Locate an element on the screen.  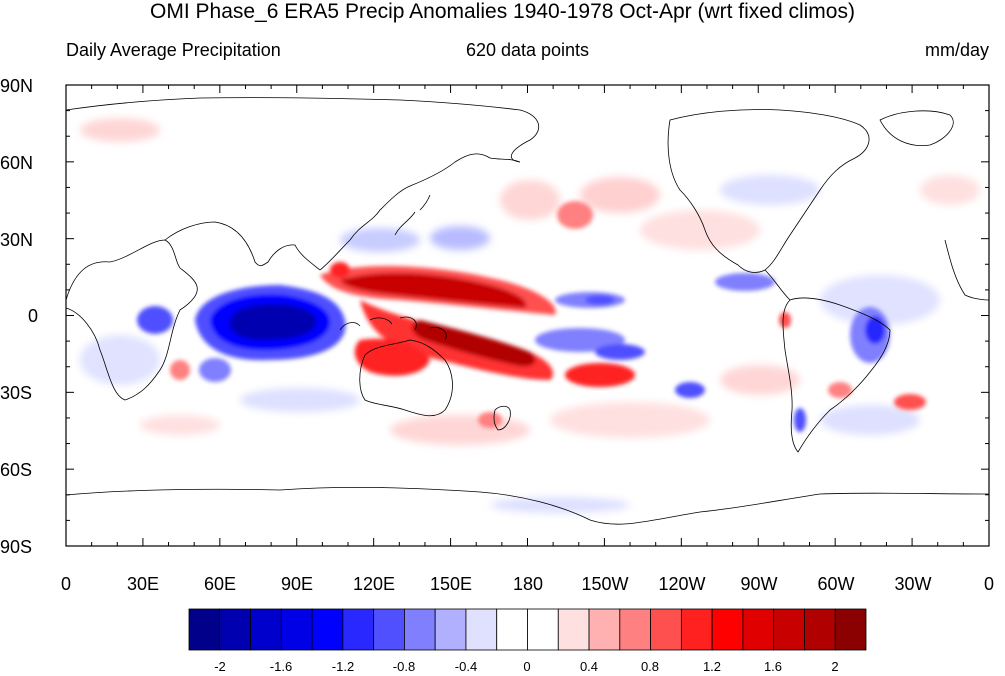
lon-label-0-end: 0 is located at coordinates (989, 584).